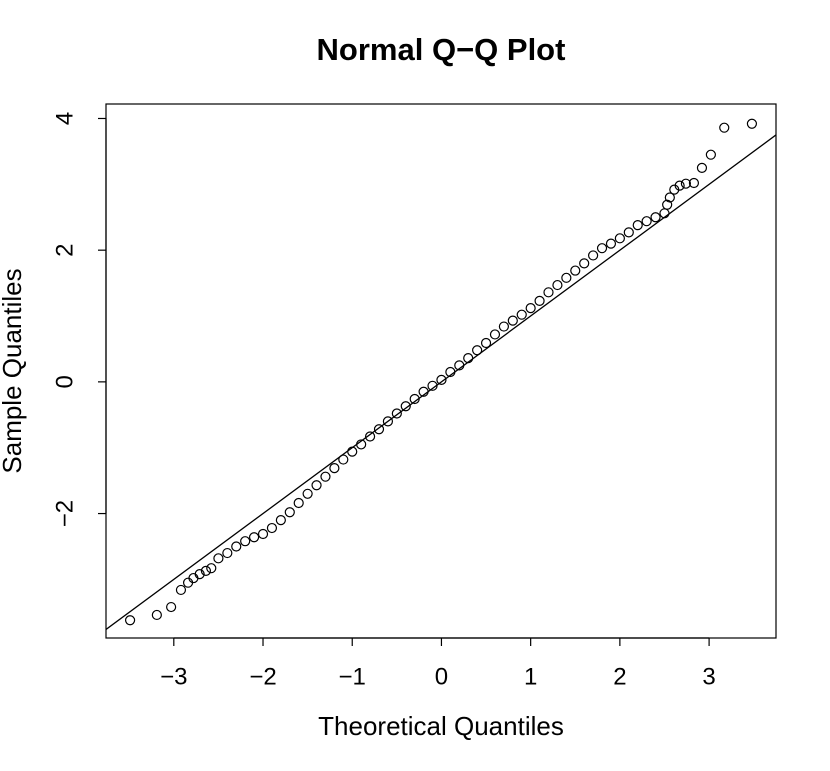 Image resolution: width=830 pixels, height=771 pixels. Describe the element at coordinates (708, 676) in the screenshot. I see `x-tick-label: 3` at that location.